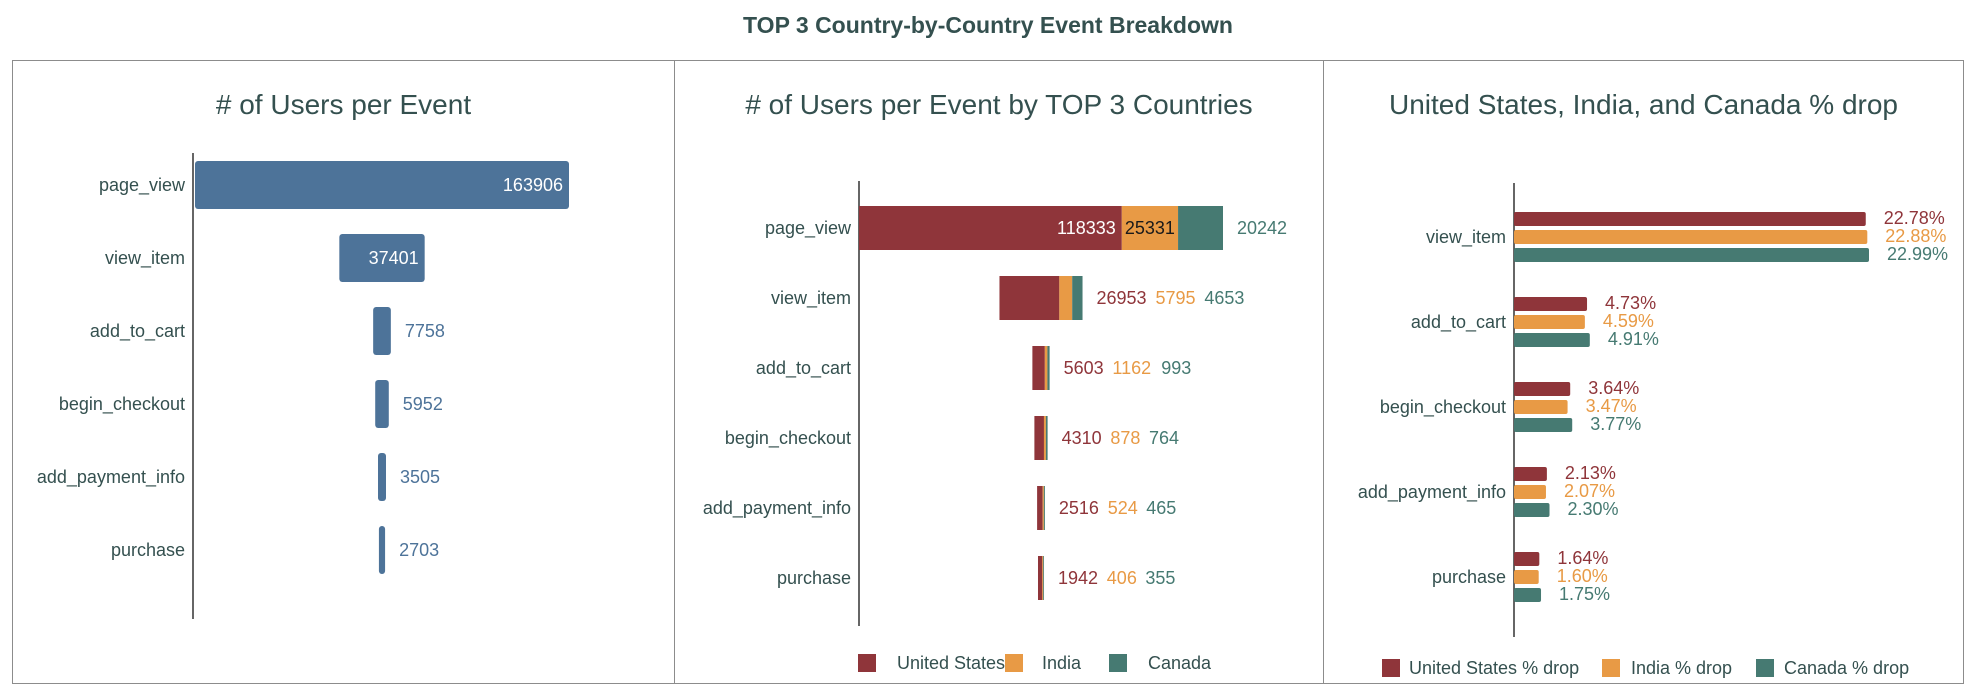  What do you see at coordinates (1527, 559) in the screenshot?
I see `bar-purchase-united-states-drop` at bounding box center [1527, 559].